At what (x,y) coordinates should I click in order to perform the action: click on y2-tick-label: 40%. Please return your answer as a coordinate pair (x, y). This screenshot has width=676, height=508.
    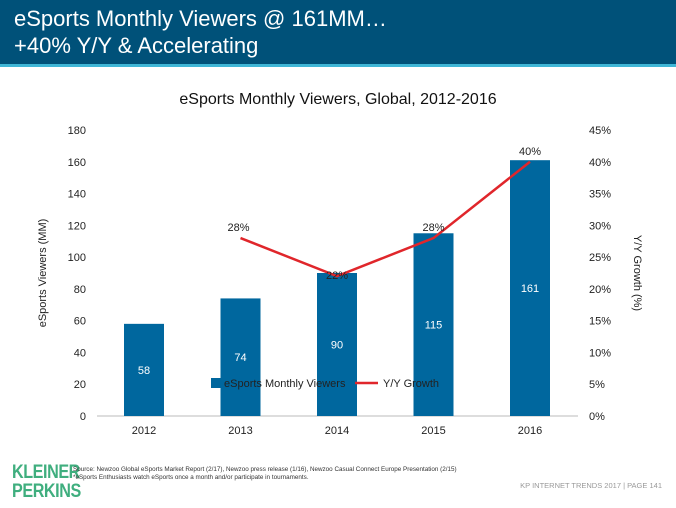
    Looking at the image, I should click on (600, 163).